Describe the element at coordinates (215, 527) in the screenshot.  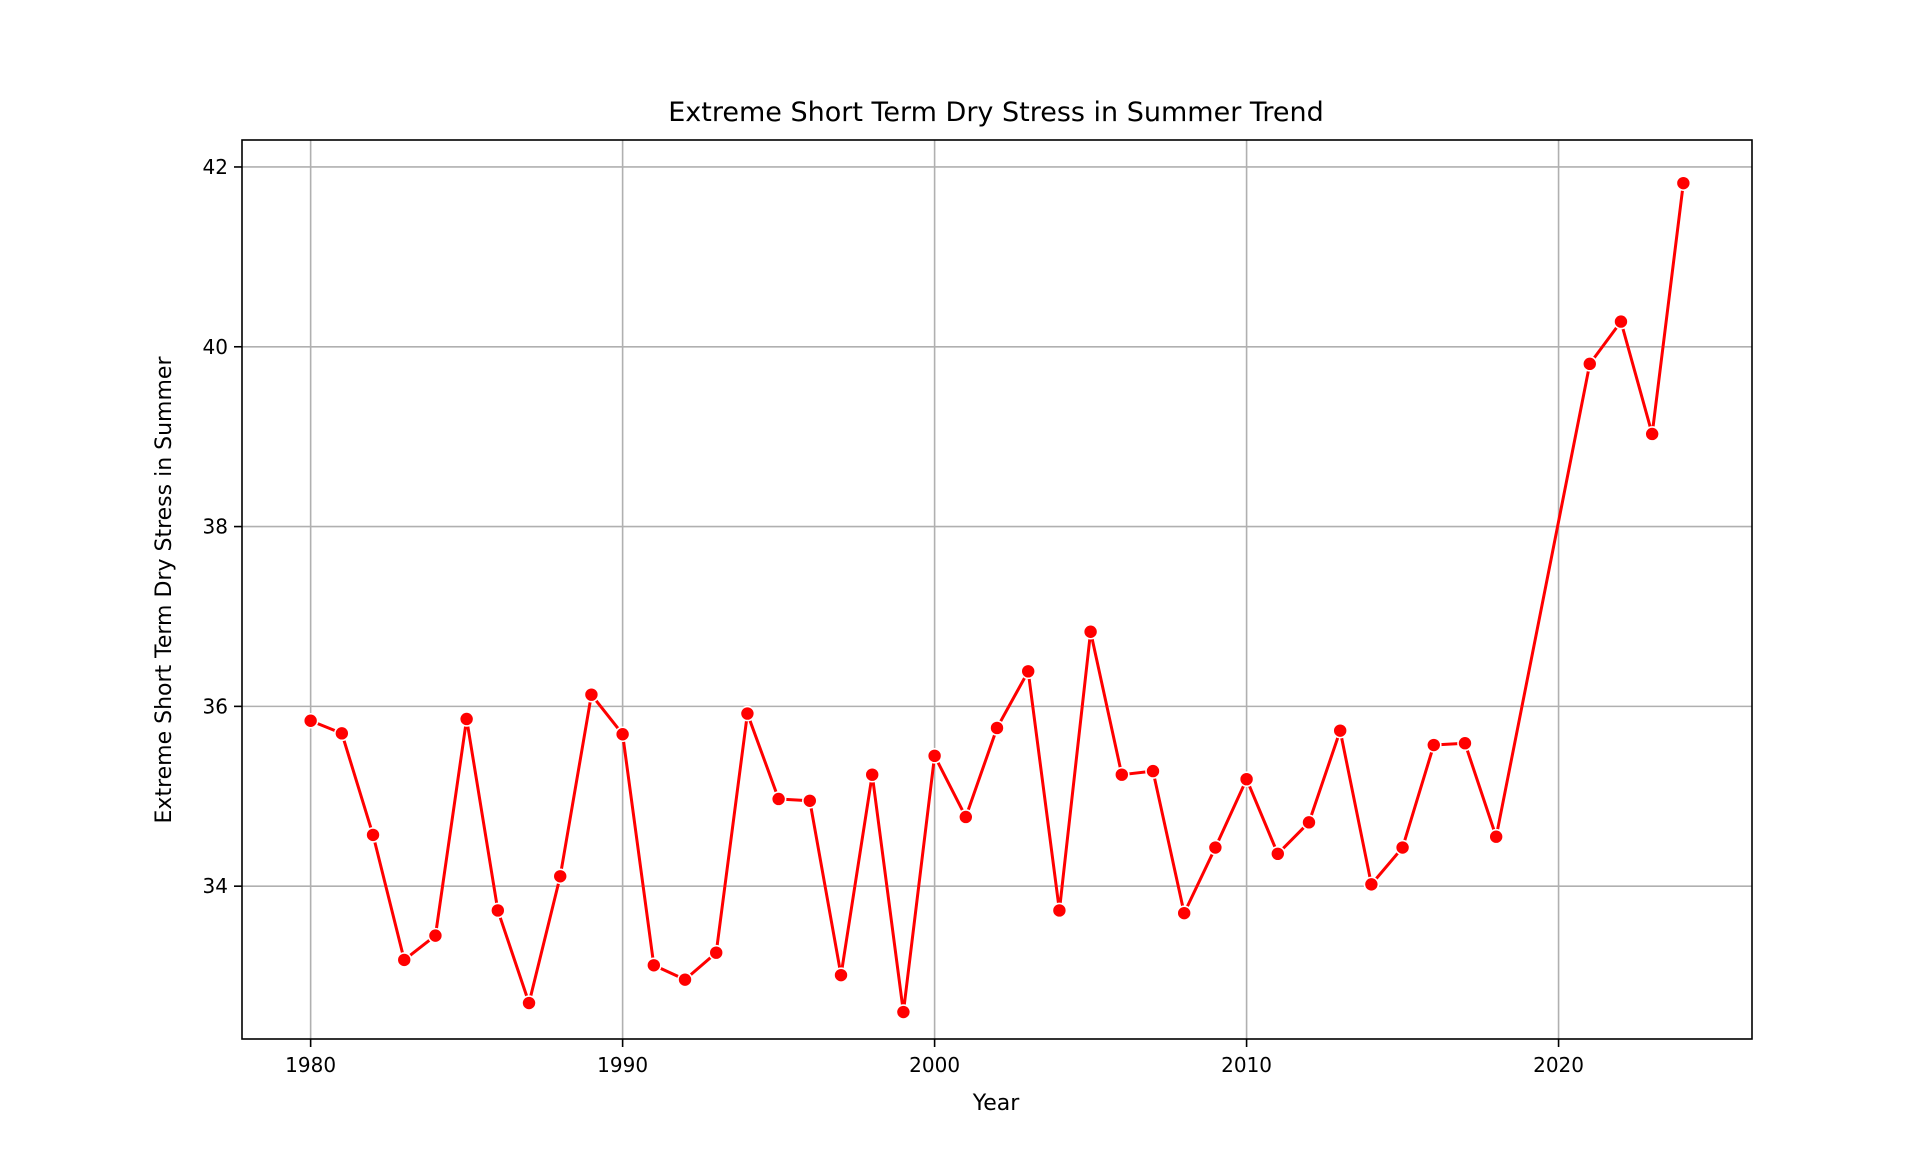
I see `y-tick-label: 38` at that location.